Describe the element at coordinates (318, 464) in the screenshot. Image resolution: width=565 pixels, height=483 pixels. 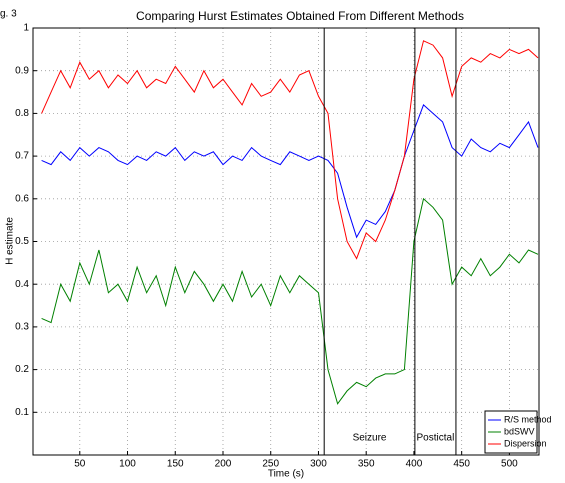
I see `x-tick-label: 300` at that location.